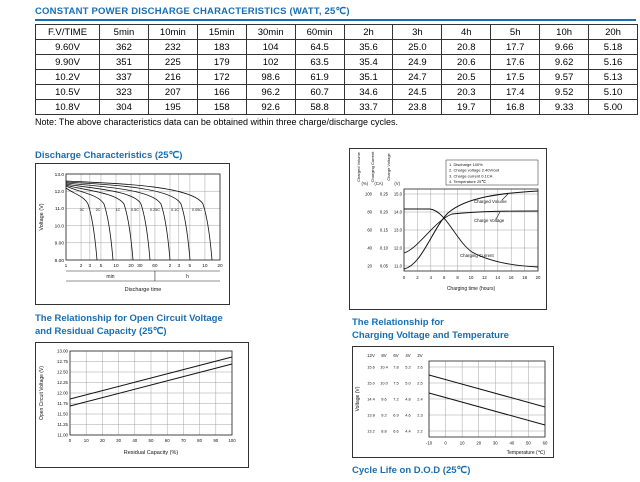 The height and width of the screenshot is (482, 640). Describe the element at coordinates (417, 47) in the screenshot. I see `table-cell: 25.0` at that location.